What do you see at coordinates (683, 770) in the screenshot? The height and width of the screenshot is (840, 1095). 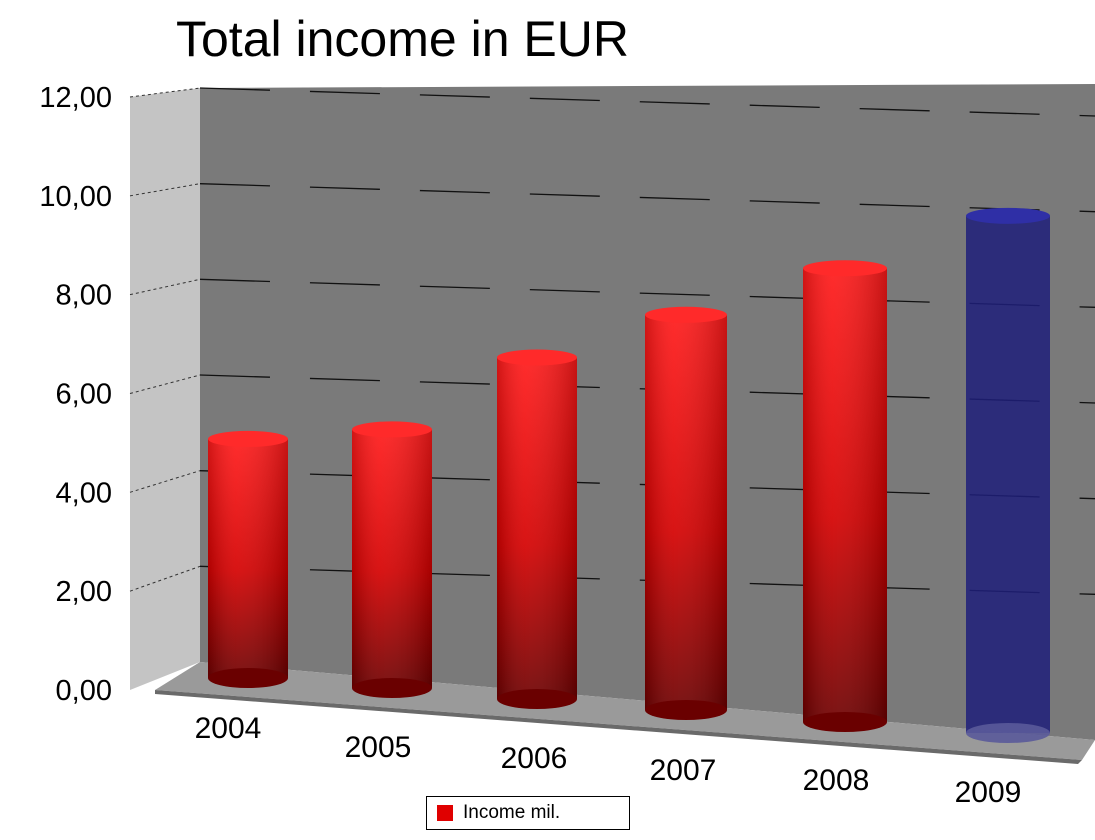 I see `x-tick-label: 2007` at bounding box center [683, 770].